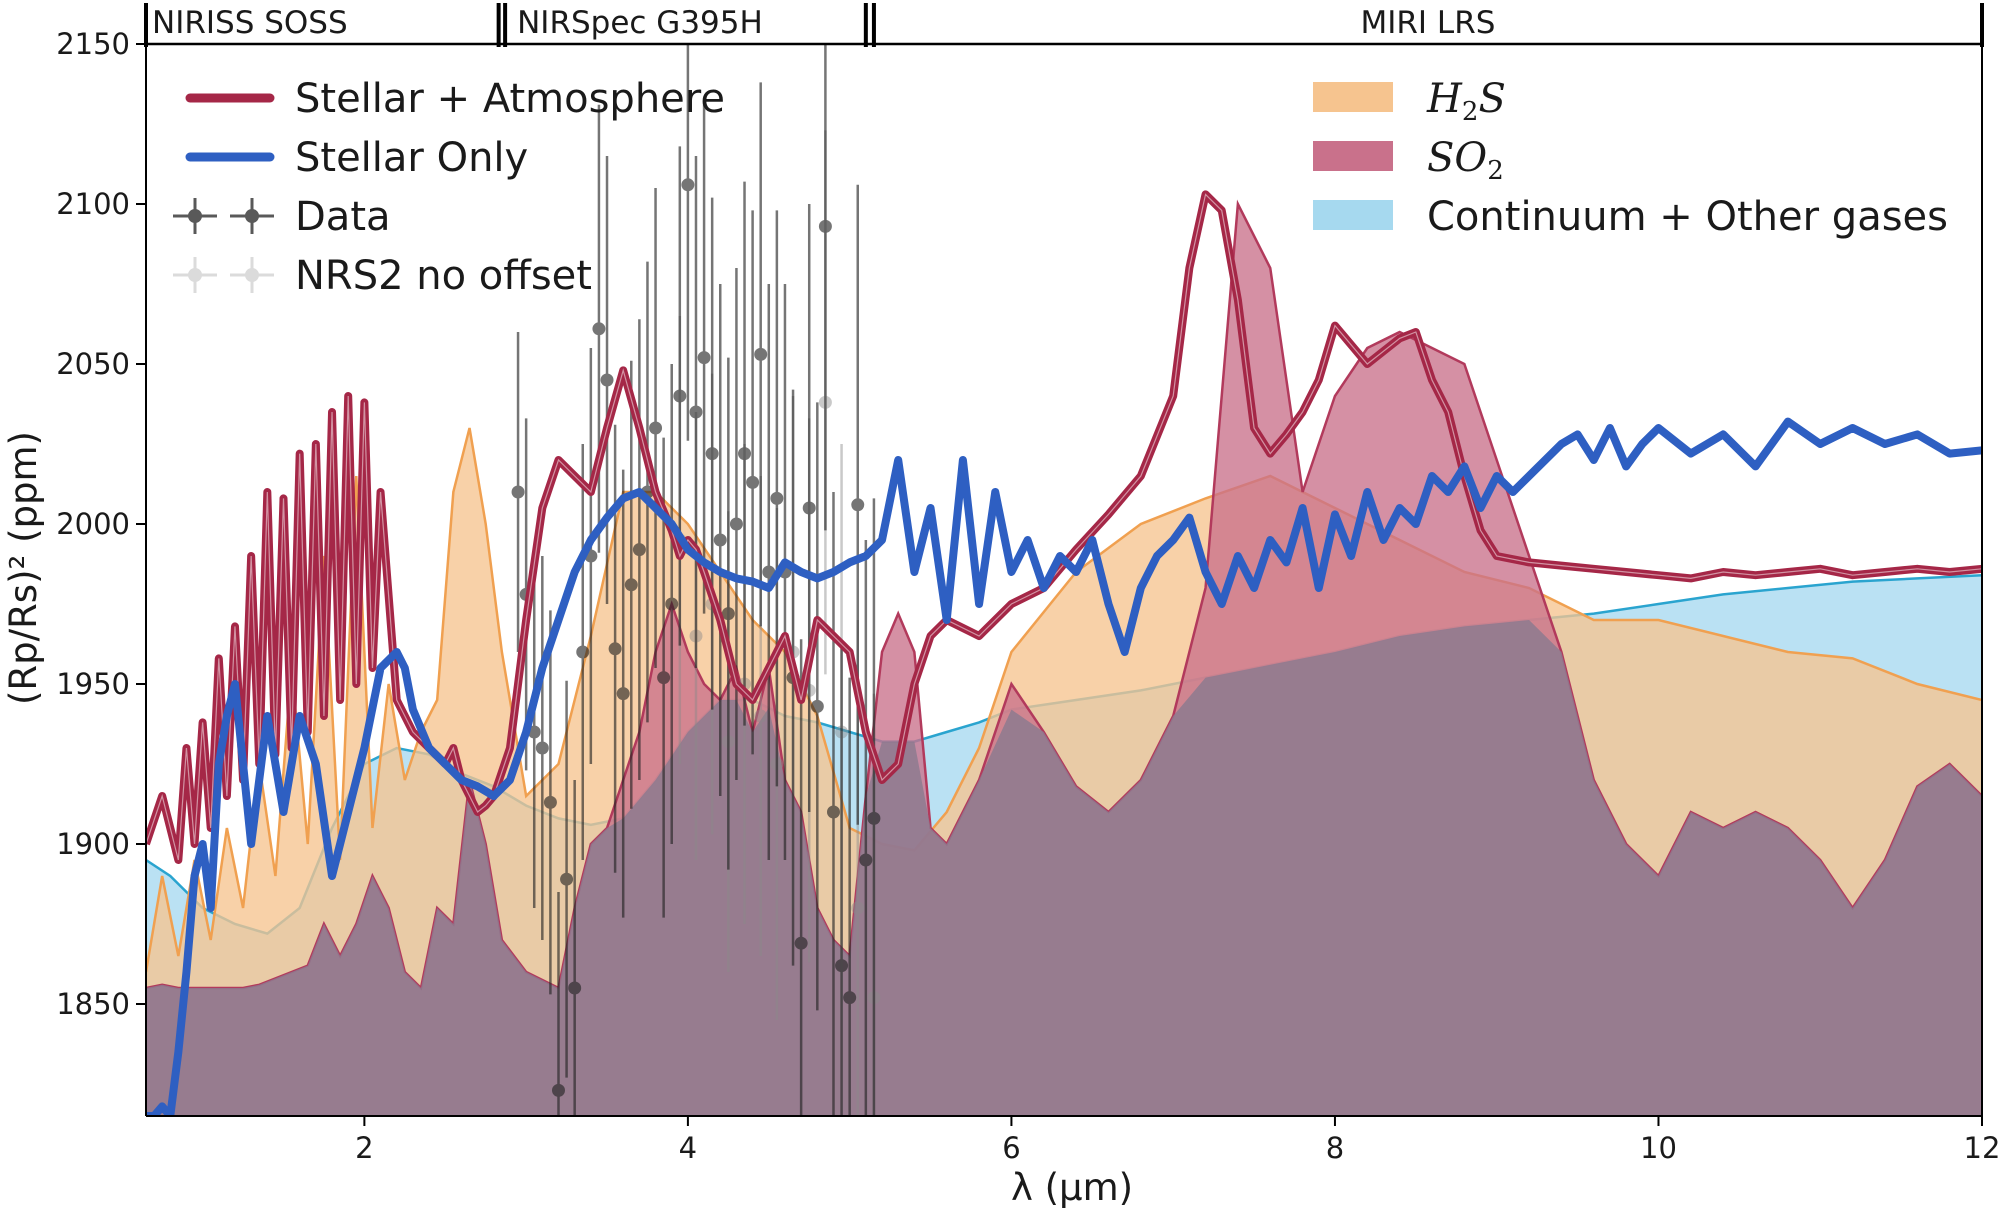 Image resolution: width=2000 pixels, height=1209 pixels. I want to click on x-tick-label: 6, so click(1011, 1148).